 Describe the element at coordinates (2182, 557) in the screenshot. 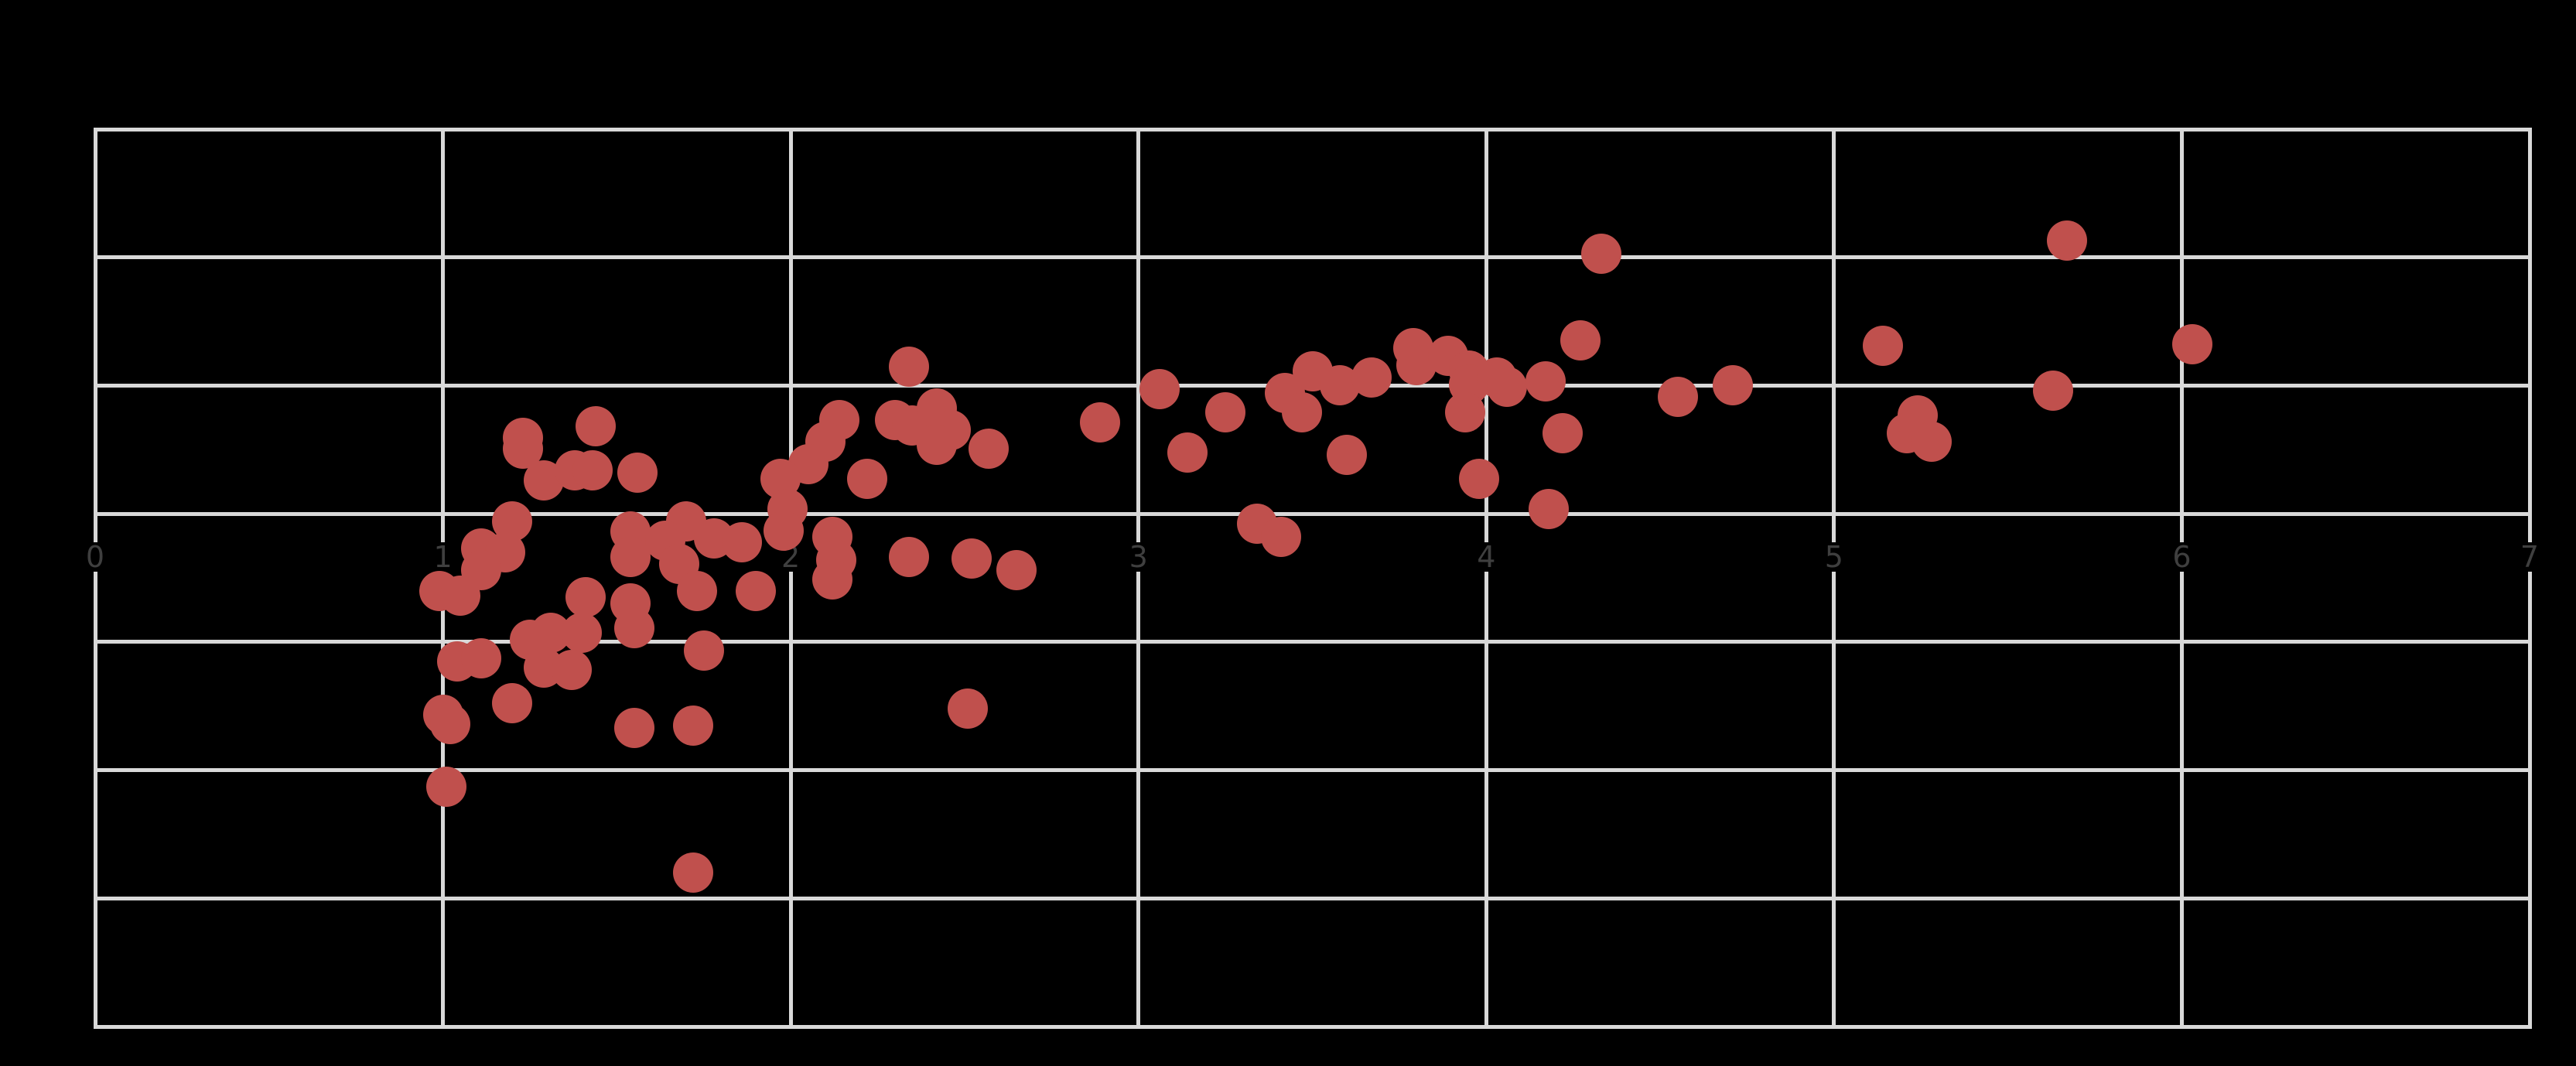

I see `x-tick-label-6: 6` at that location.